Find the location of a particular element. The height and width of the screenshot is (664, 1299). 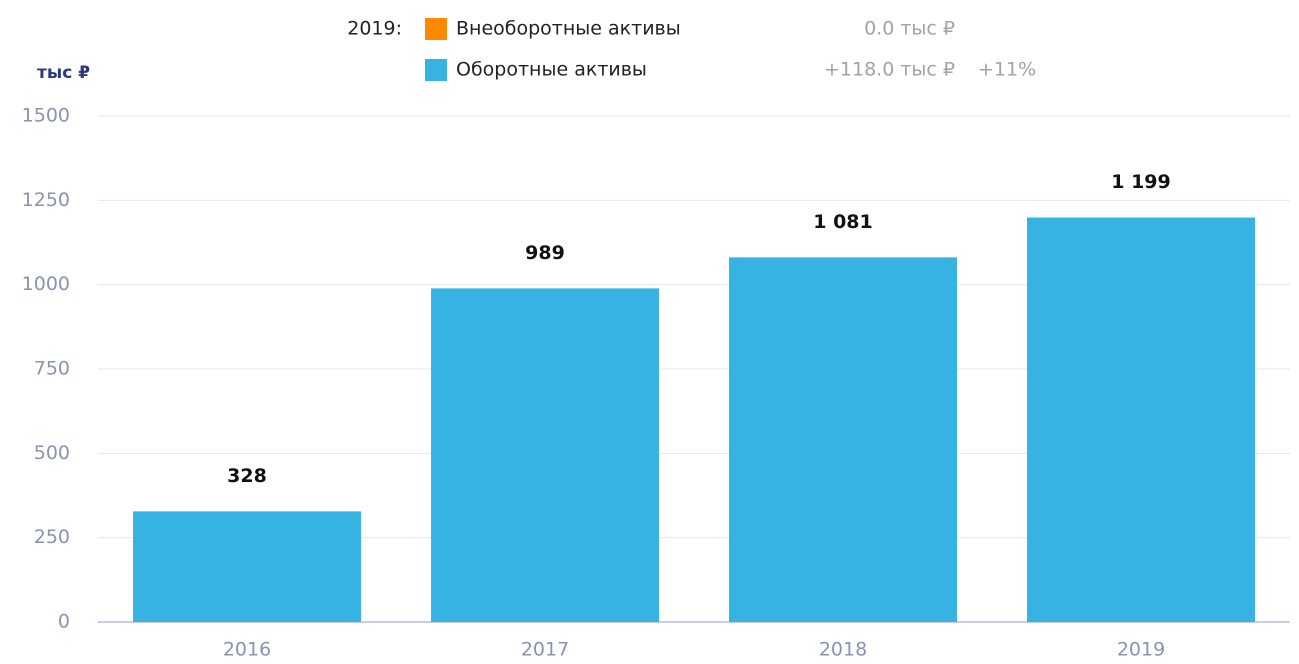

value-label: 1 199 is located at coordinates (1141, 182).